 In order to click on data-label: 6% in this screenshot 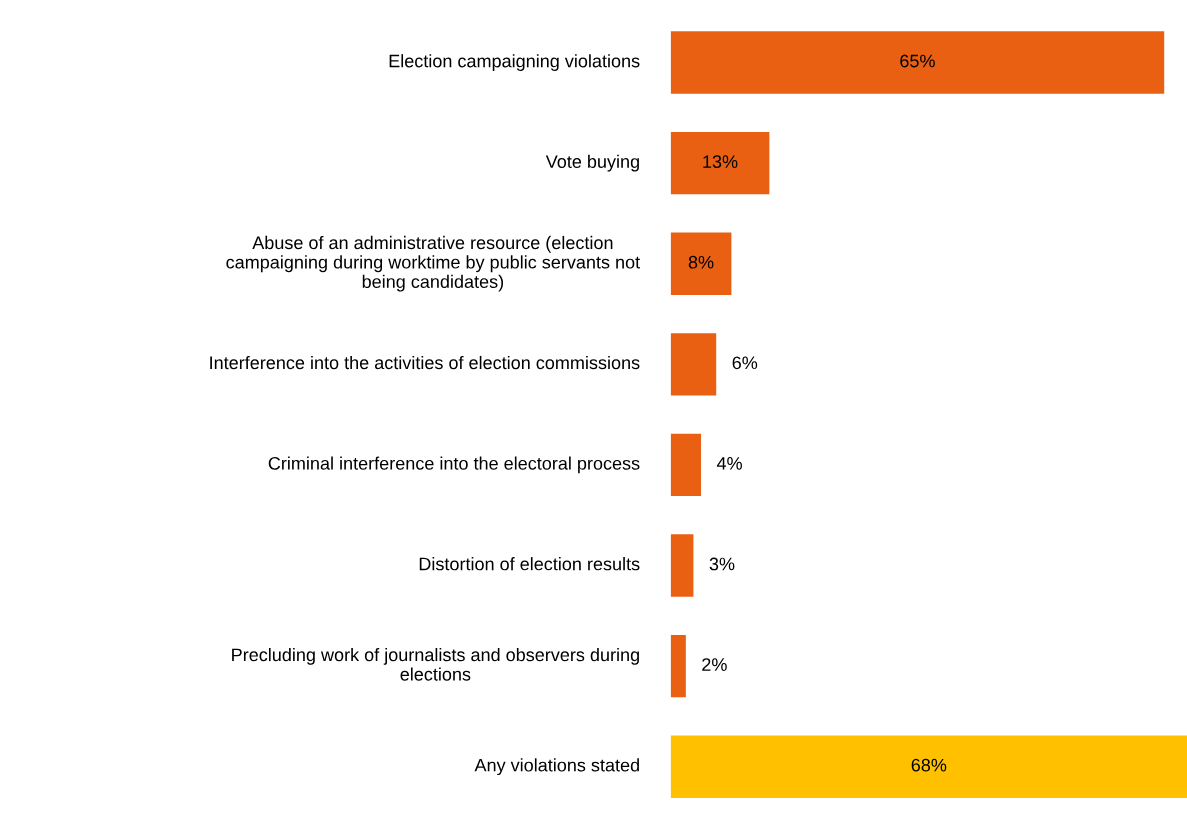, I will do `click(745, 363)`.